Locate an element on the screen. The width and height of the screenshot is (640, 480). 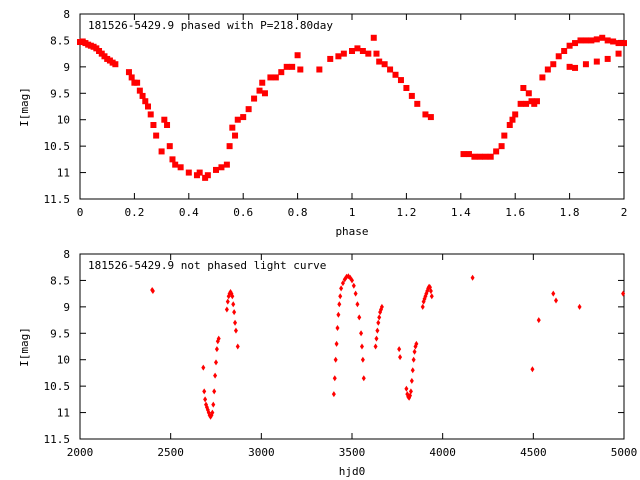
y-tick-label: 10 is located at coordinates (63, 120).